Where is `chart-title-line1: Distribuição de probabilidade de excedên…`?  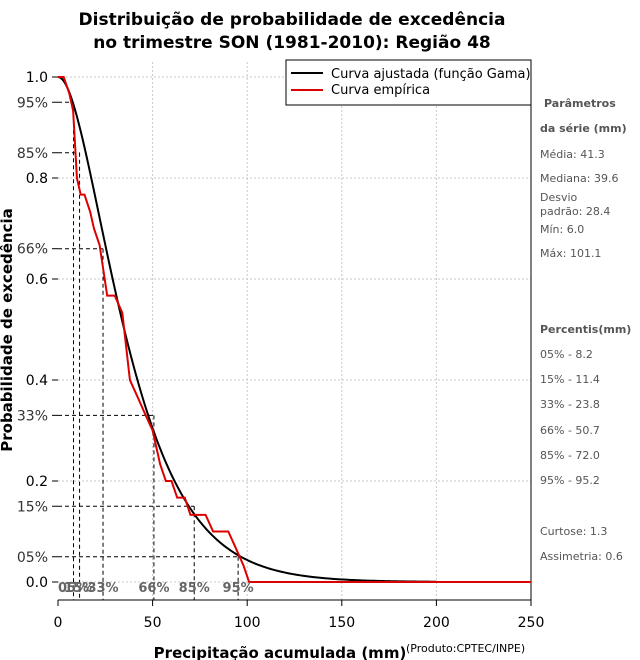
chart-title-line1: Distribuição de probabilidade de excedên… is located at coordinates (292, 20).